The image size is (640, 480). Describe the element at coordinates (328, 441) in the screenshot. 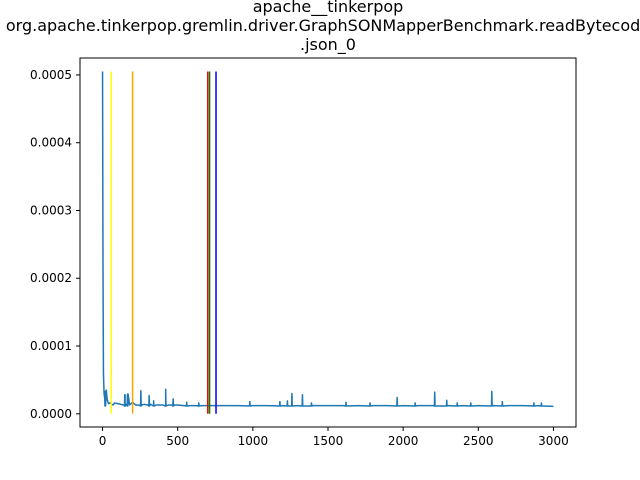

I see `x-tick-label: 1500` at that location.